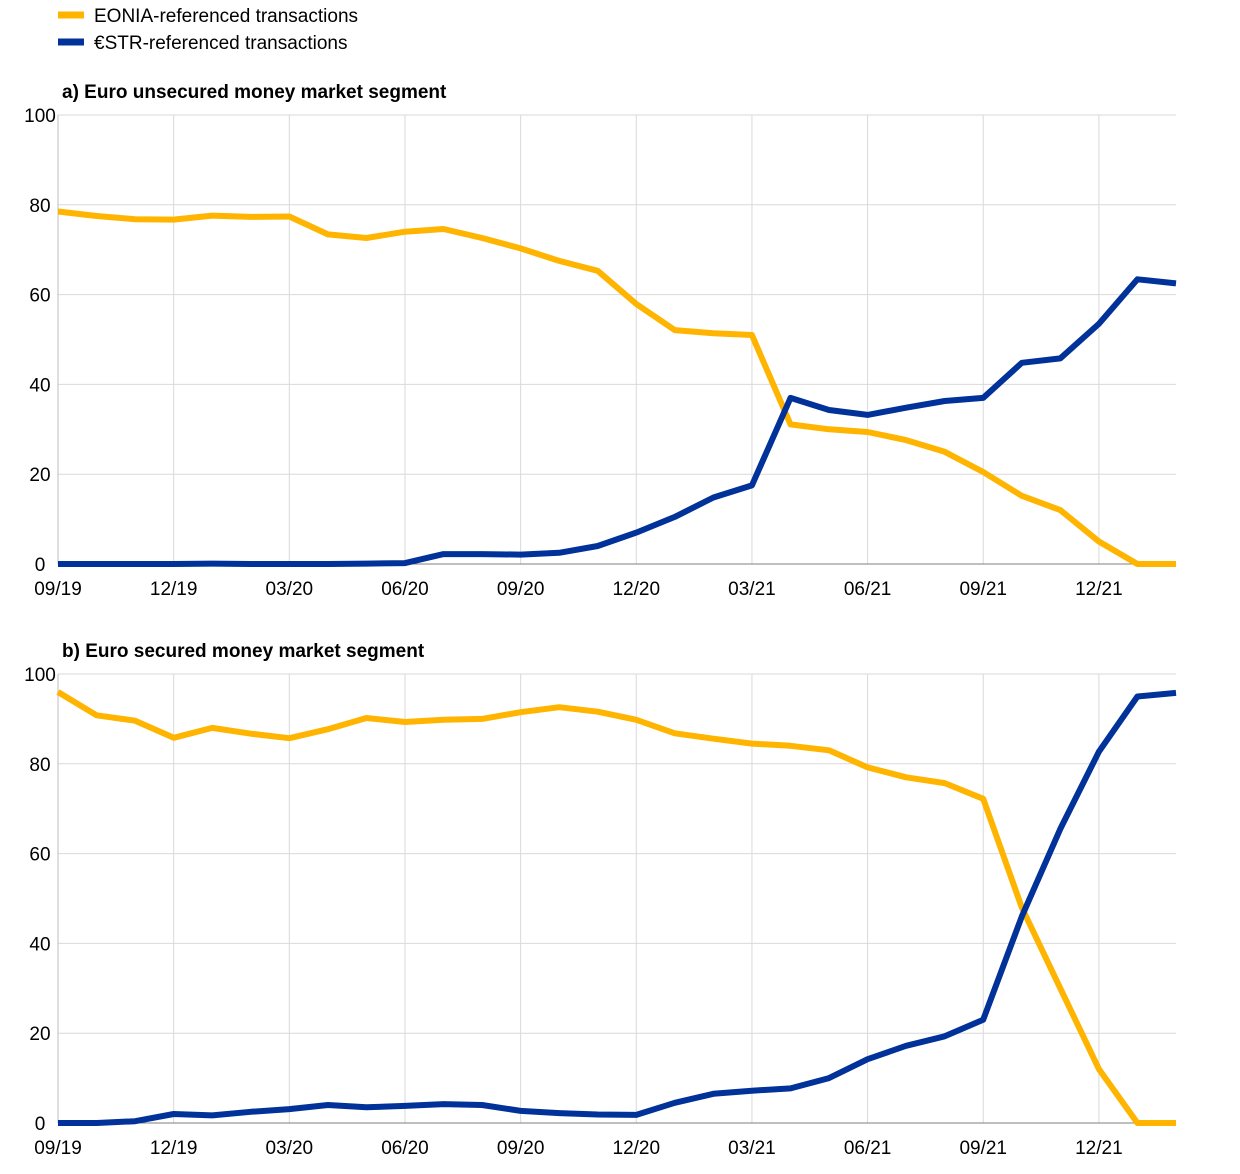  I want to click on legend-label-1: €STR-referenced transactions, so click(220, 43).